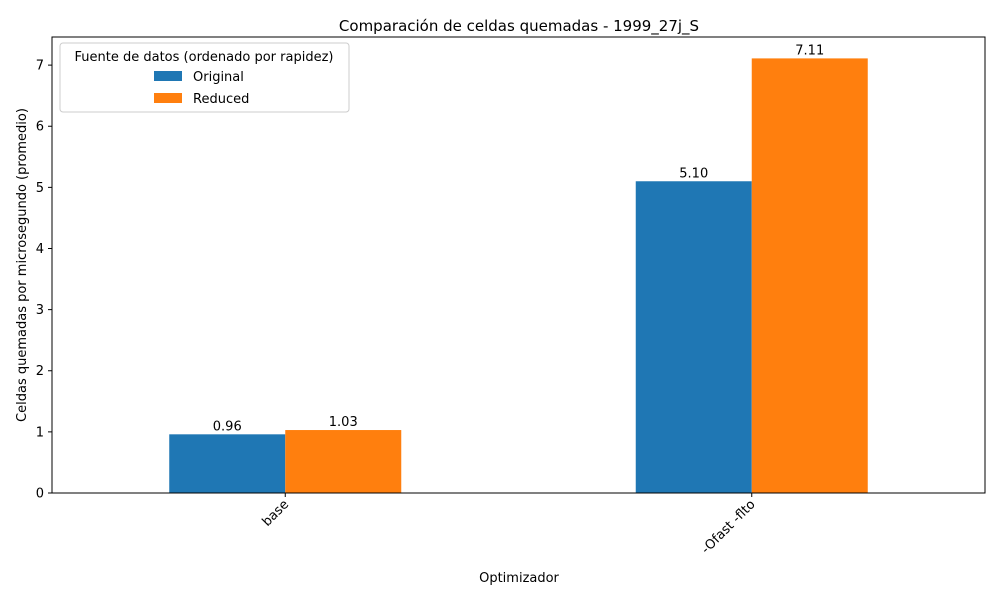 The width and height of the screenshot is (1000, 600). Describe the element at coordinates (40, 432) in the screenshot. I see `y-tick-label: 1` at that location.